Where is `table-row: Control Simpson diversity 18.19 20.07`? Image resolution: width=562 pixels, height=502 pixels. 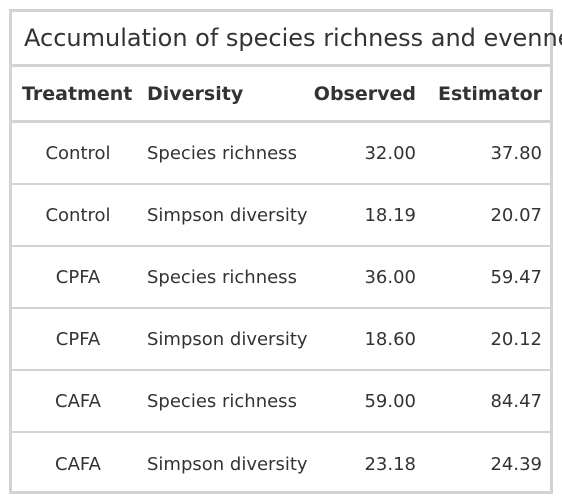 table-row: Control Simpson diversity 18.19 20.07 is located at coordinates (281, 216).